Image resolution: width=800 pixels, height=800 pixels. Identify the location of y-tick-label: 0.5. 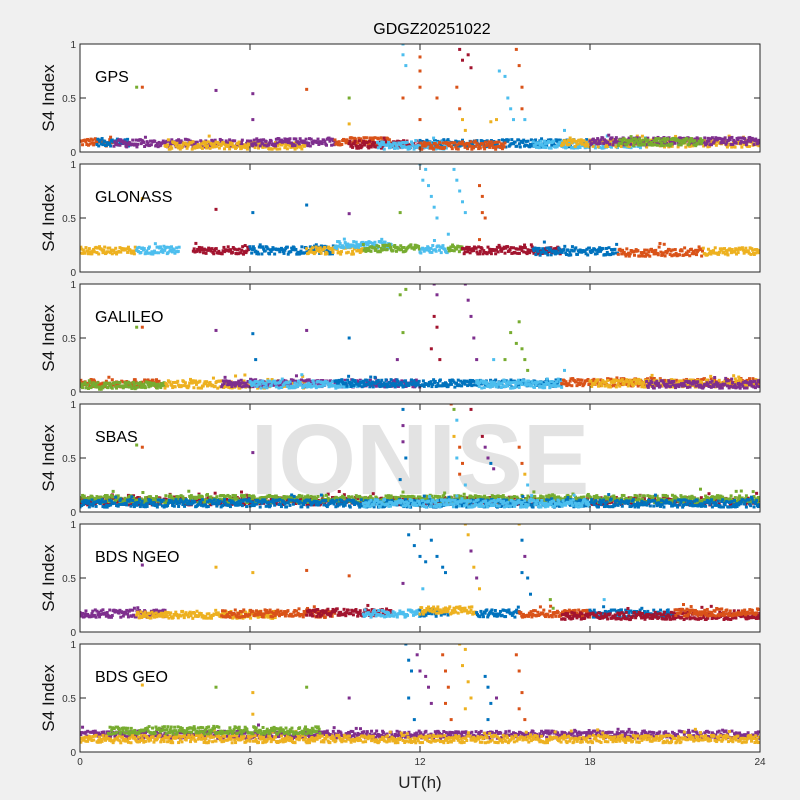
(69, 219).